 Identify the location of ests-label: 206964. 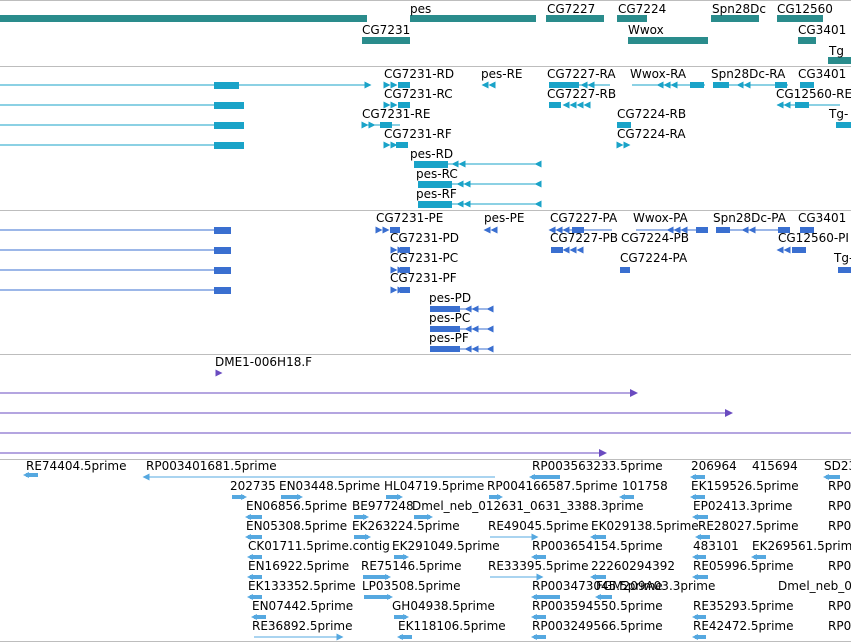
(714, 466).